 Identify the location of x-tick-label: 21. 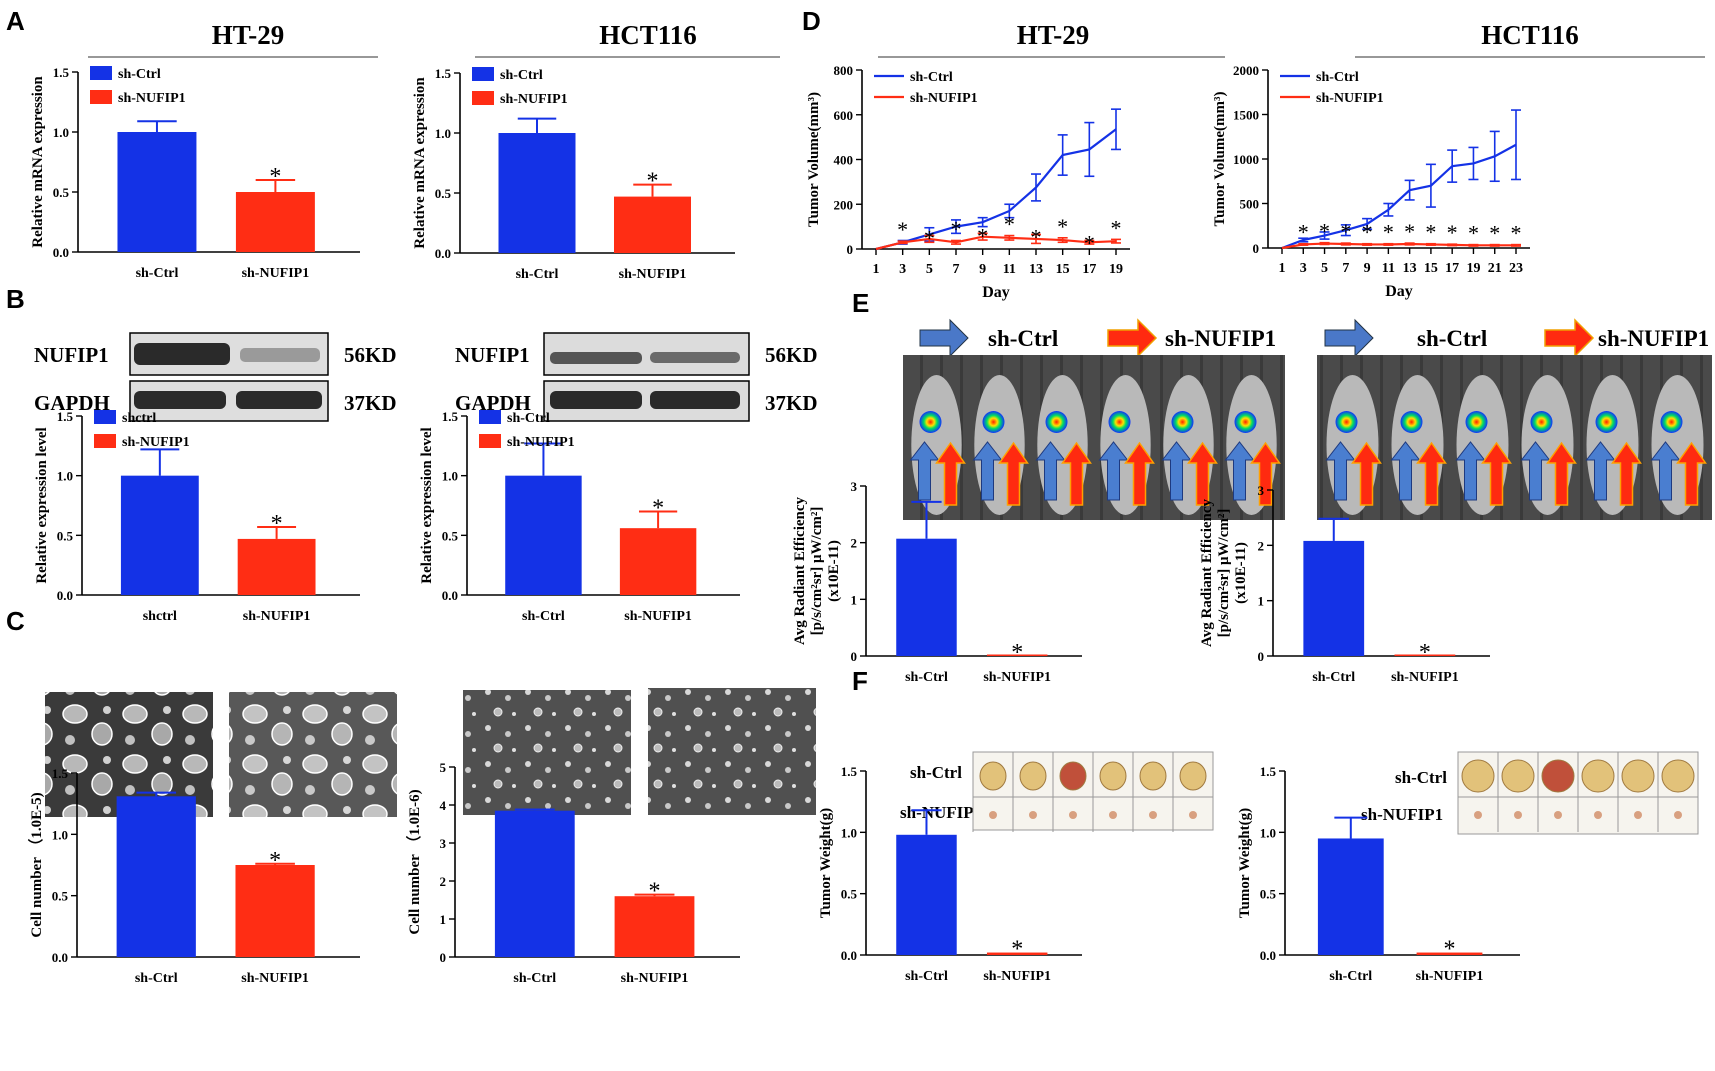
(1495, 268).